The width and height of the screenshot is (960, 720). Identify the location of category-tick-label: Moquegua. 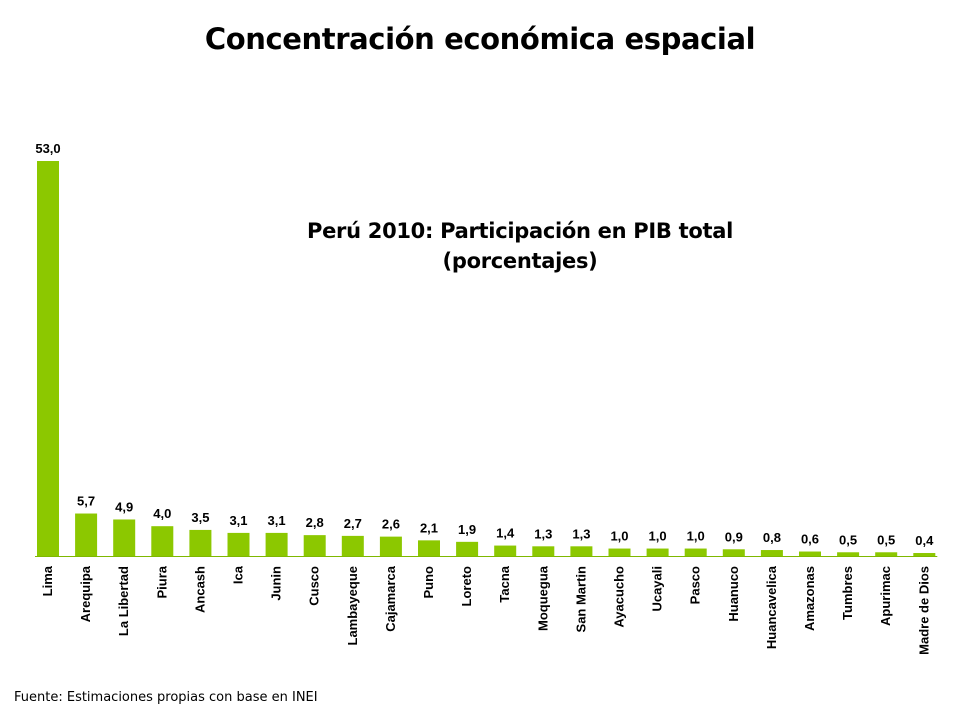
(542, 598).